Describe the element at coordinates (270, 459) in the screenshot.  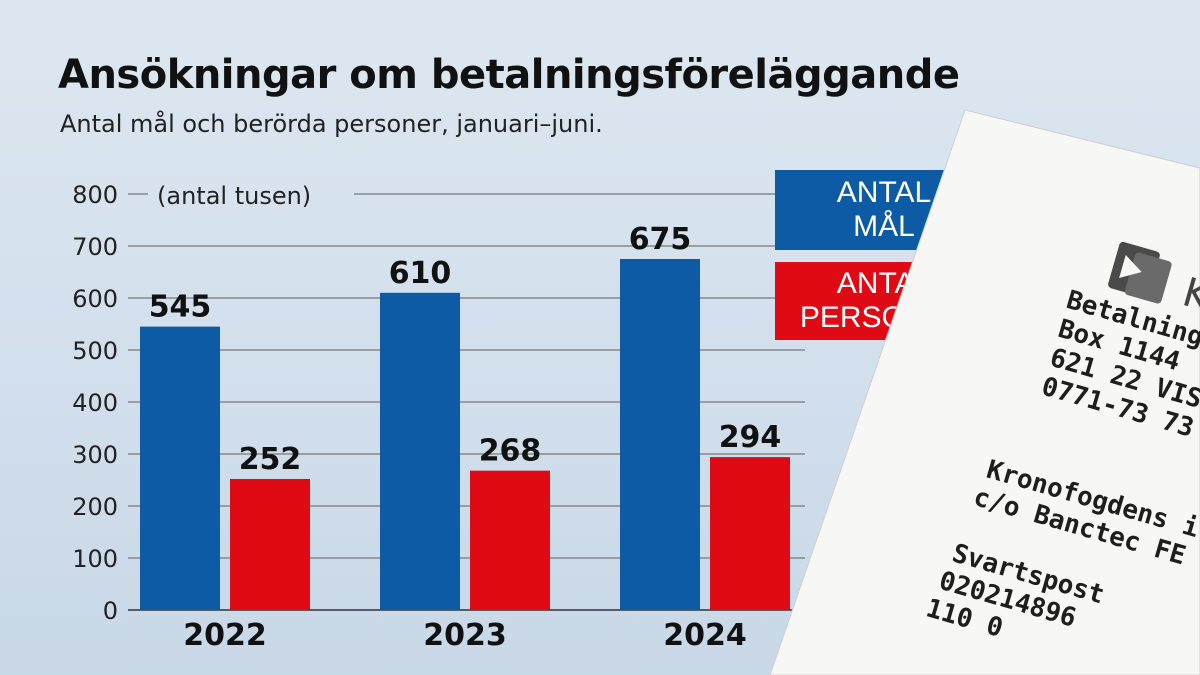
I see `data-label: 252` at that location.